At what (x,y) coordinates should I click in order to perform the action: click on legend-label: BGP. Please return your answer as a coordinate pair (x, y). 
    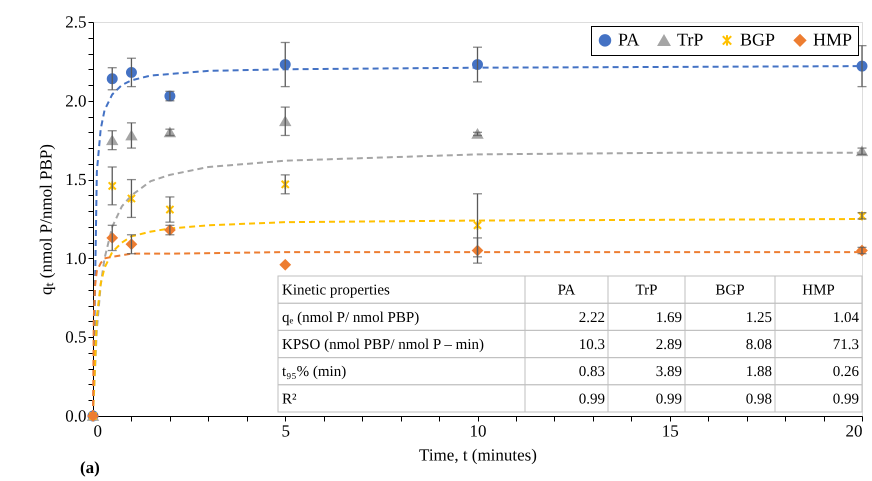
    Looking at the image, I should click on (758, 39).